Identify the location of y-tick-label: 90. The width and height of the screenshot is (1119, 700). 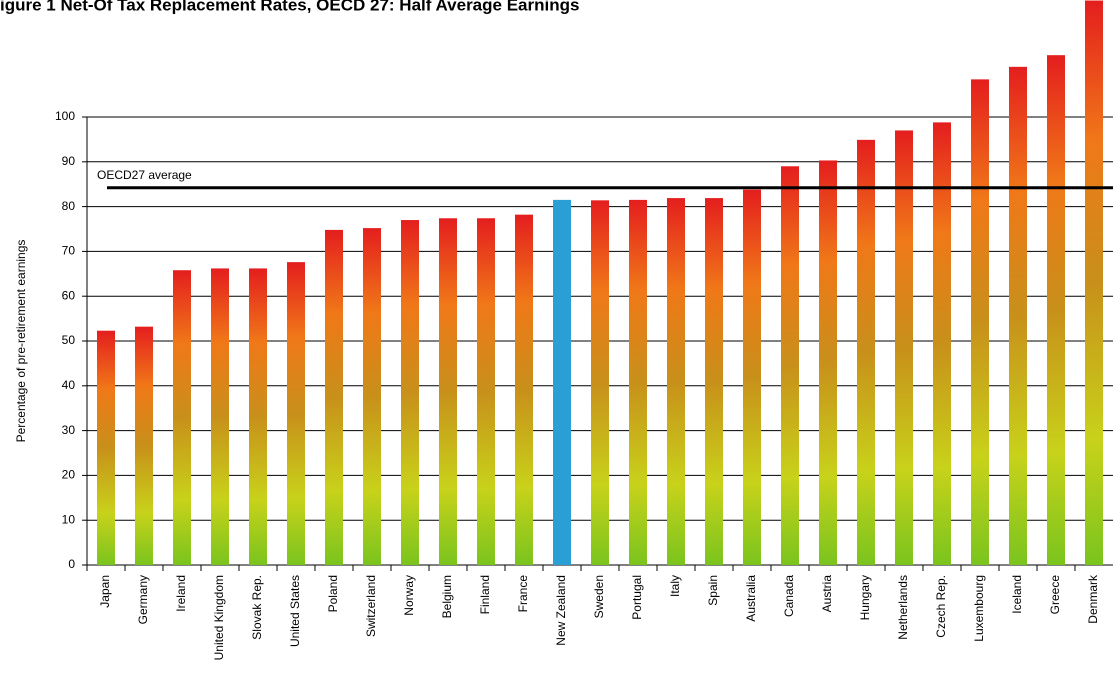
(69, 161).